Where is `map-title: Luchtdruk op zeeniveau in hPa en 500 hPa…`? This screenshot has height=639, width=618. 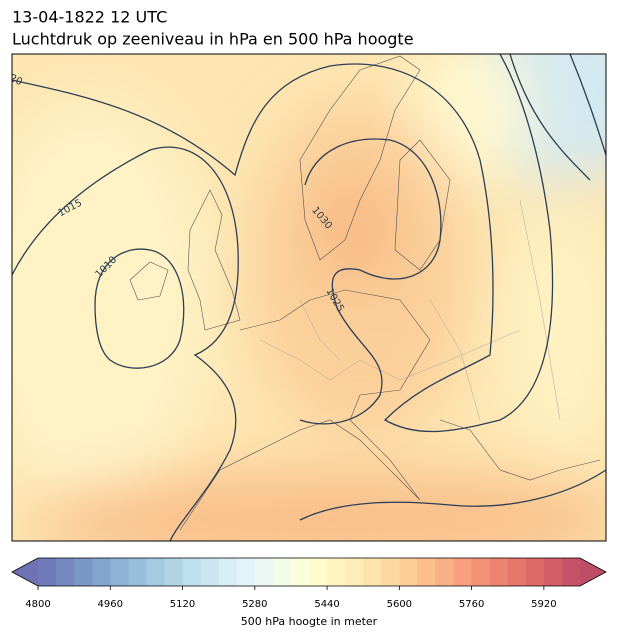
map-title: Luchtdruk op zeeniveau in hPa en 500 hPa… is located at coordinates (213, 39).